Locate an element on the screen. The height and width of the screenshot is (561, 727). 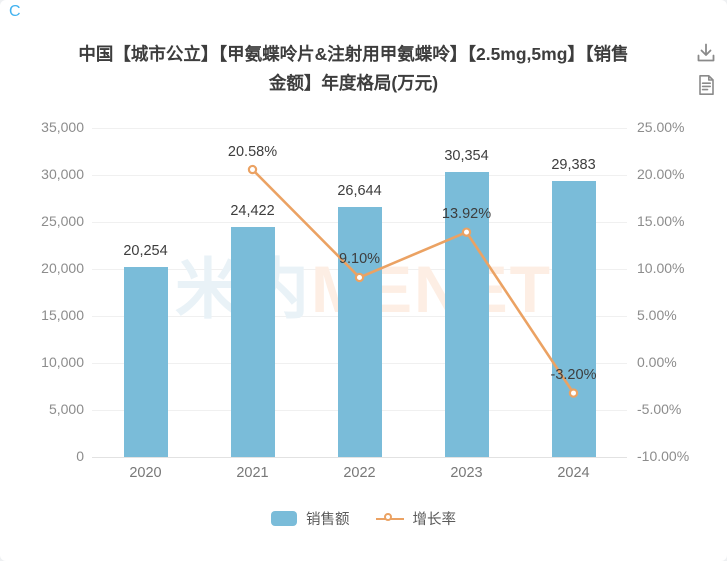
left-axis-tick: 25,000 is located at coordinates (62, 221).